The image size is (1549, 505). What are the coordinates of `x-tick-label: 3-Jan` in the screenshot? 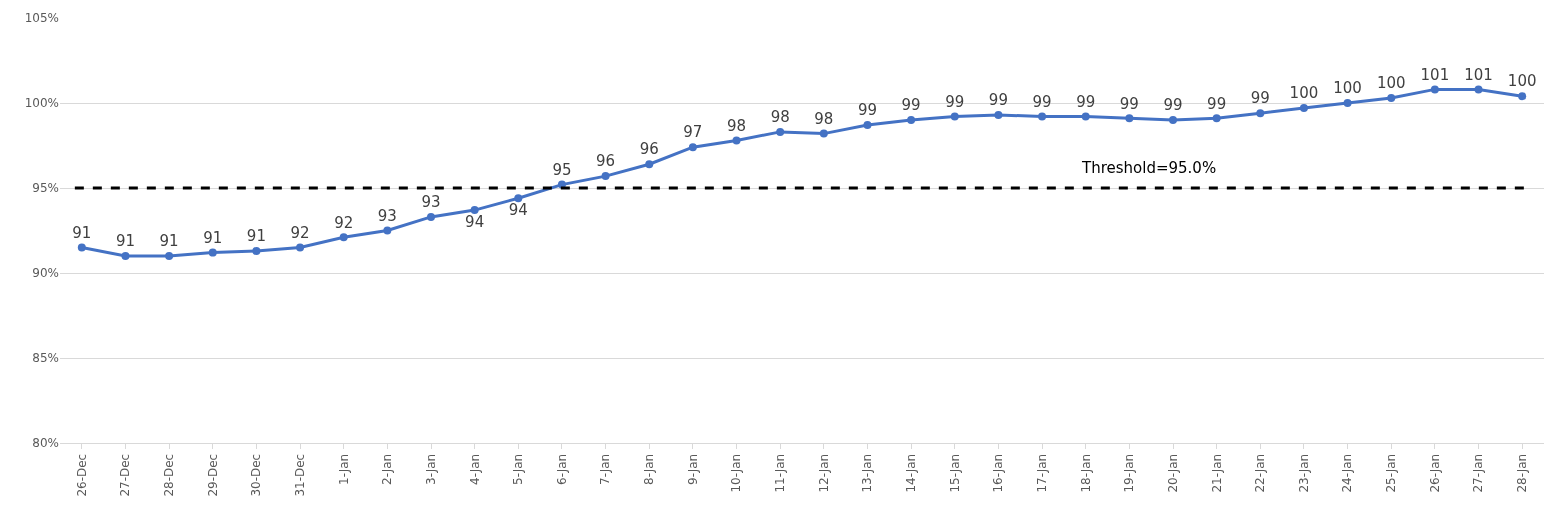 It's located at (430, 469).